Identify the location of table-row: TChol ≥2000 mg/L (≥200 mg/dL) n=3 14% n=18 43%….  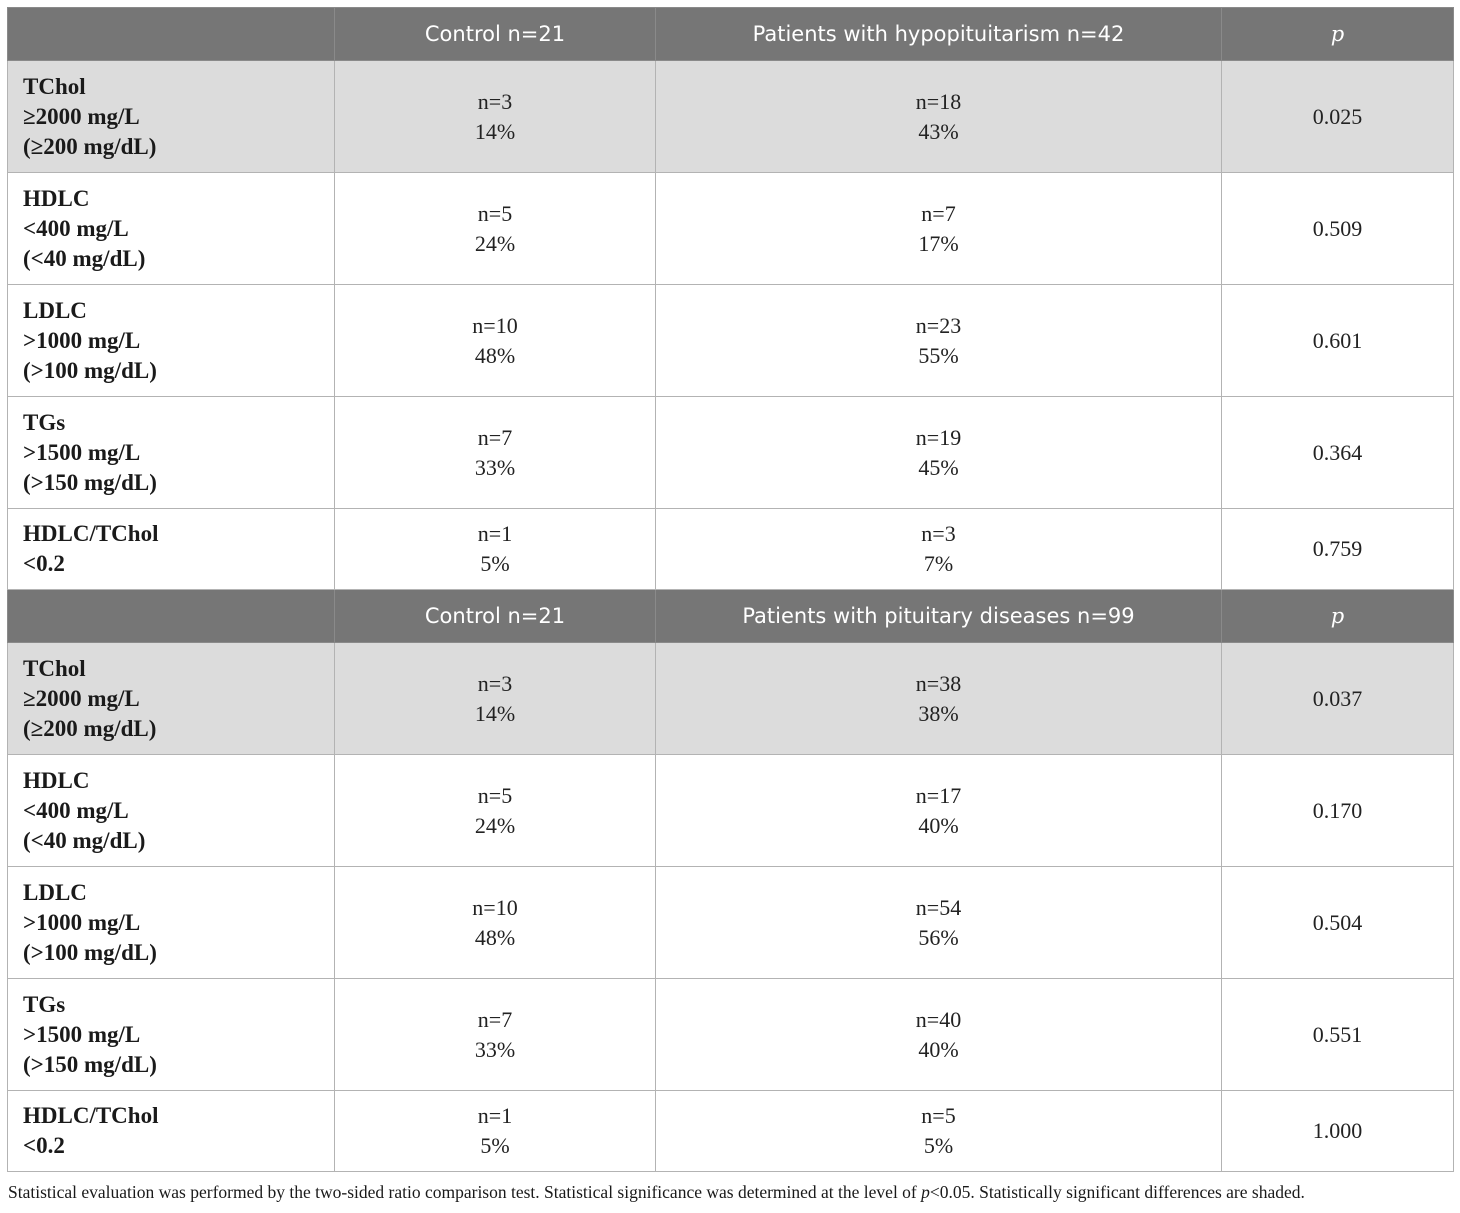
(730, 116).